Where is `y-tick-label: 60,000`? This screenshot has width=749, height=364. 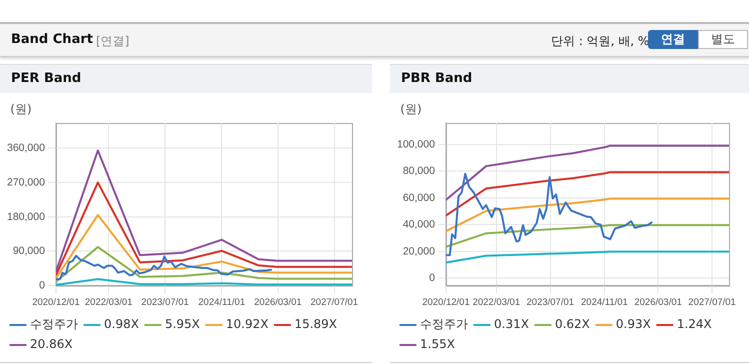
y-tick-label: 60,000 is located at coordinates (419, 198).